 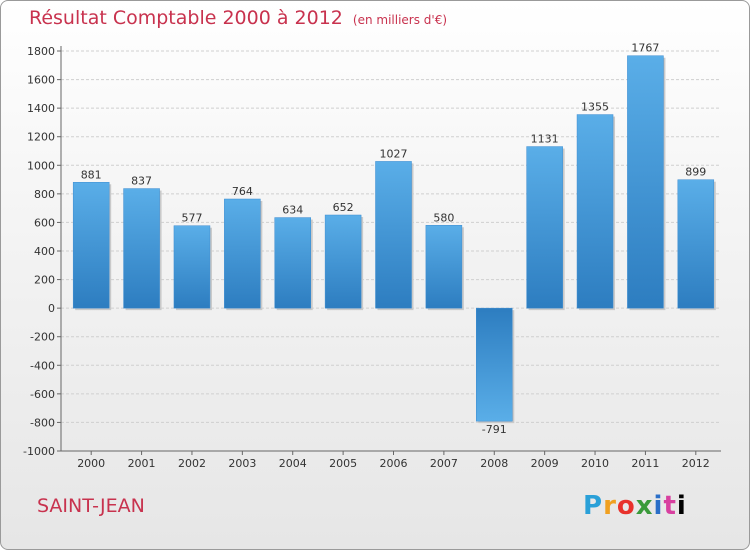 What do you see at coordinates (191, 218) in the screenshot?
I see `bar-value-label: 577` at bounding box center [191, 218].